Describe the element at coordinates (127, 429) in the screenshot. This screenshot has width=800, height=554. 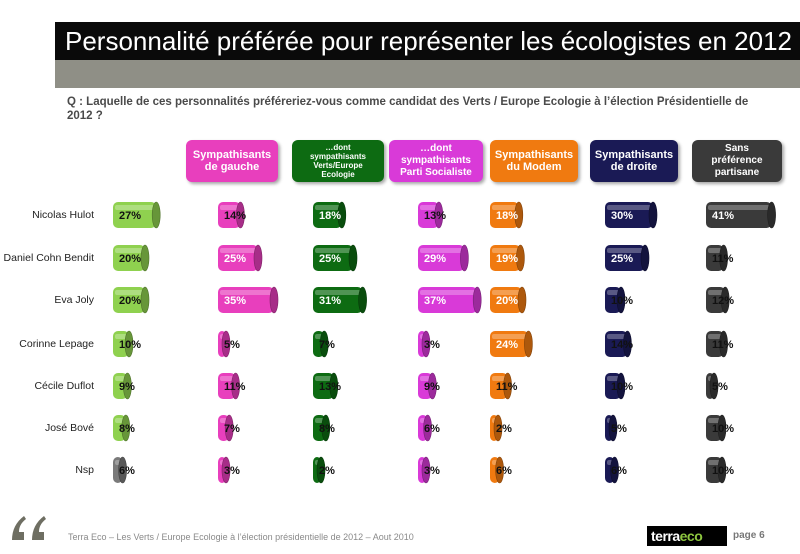
I see `data-label: 8%` at that location.